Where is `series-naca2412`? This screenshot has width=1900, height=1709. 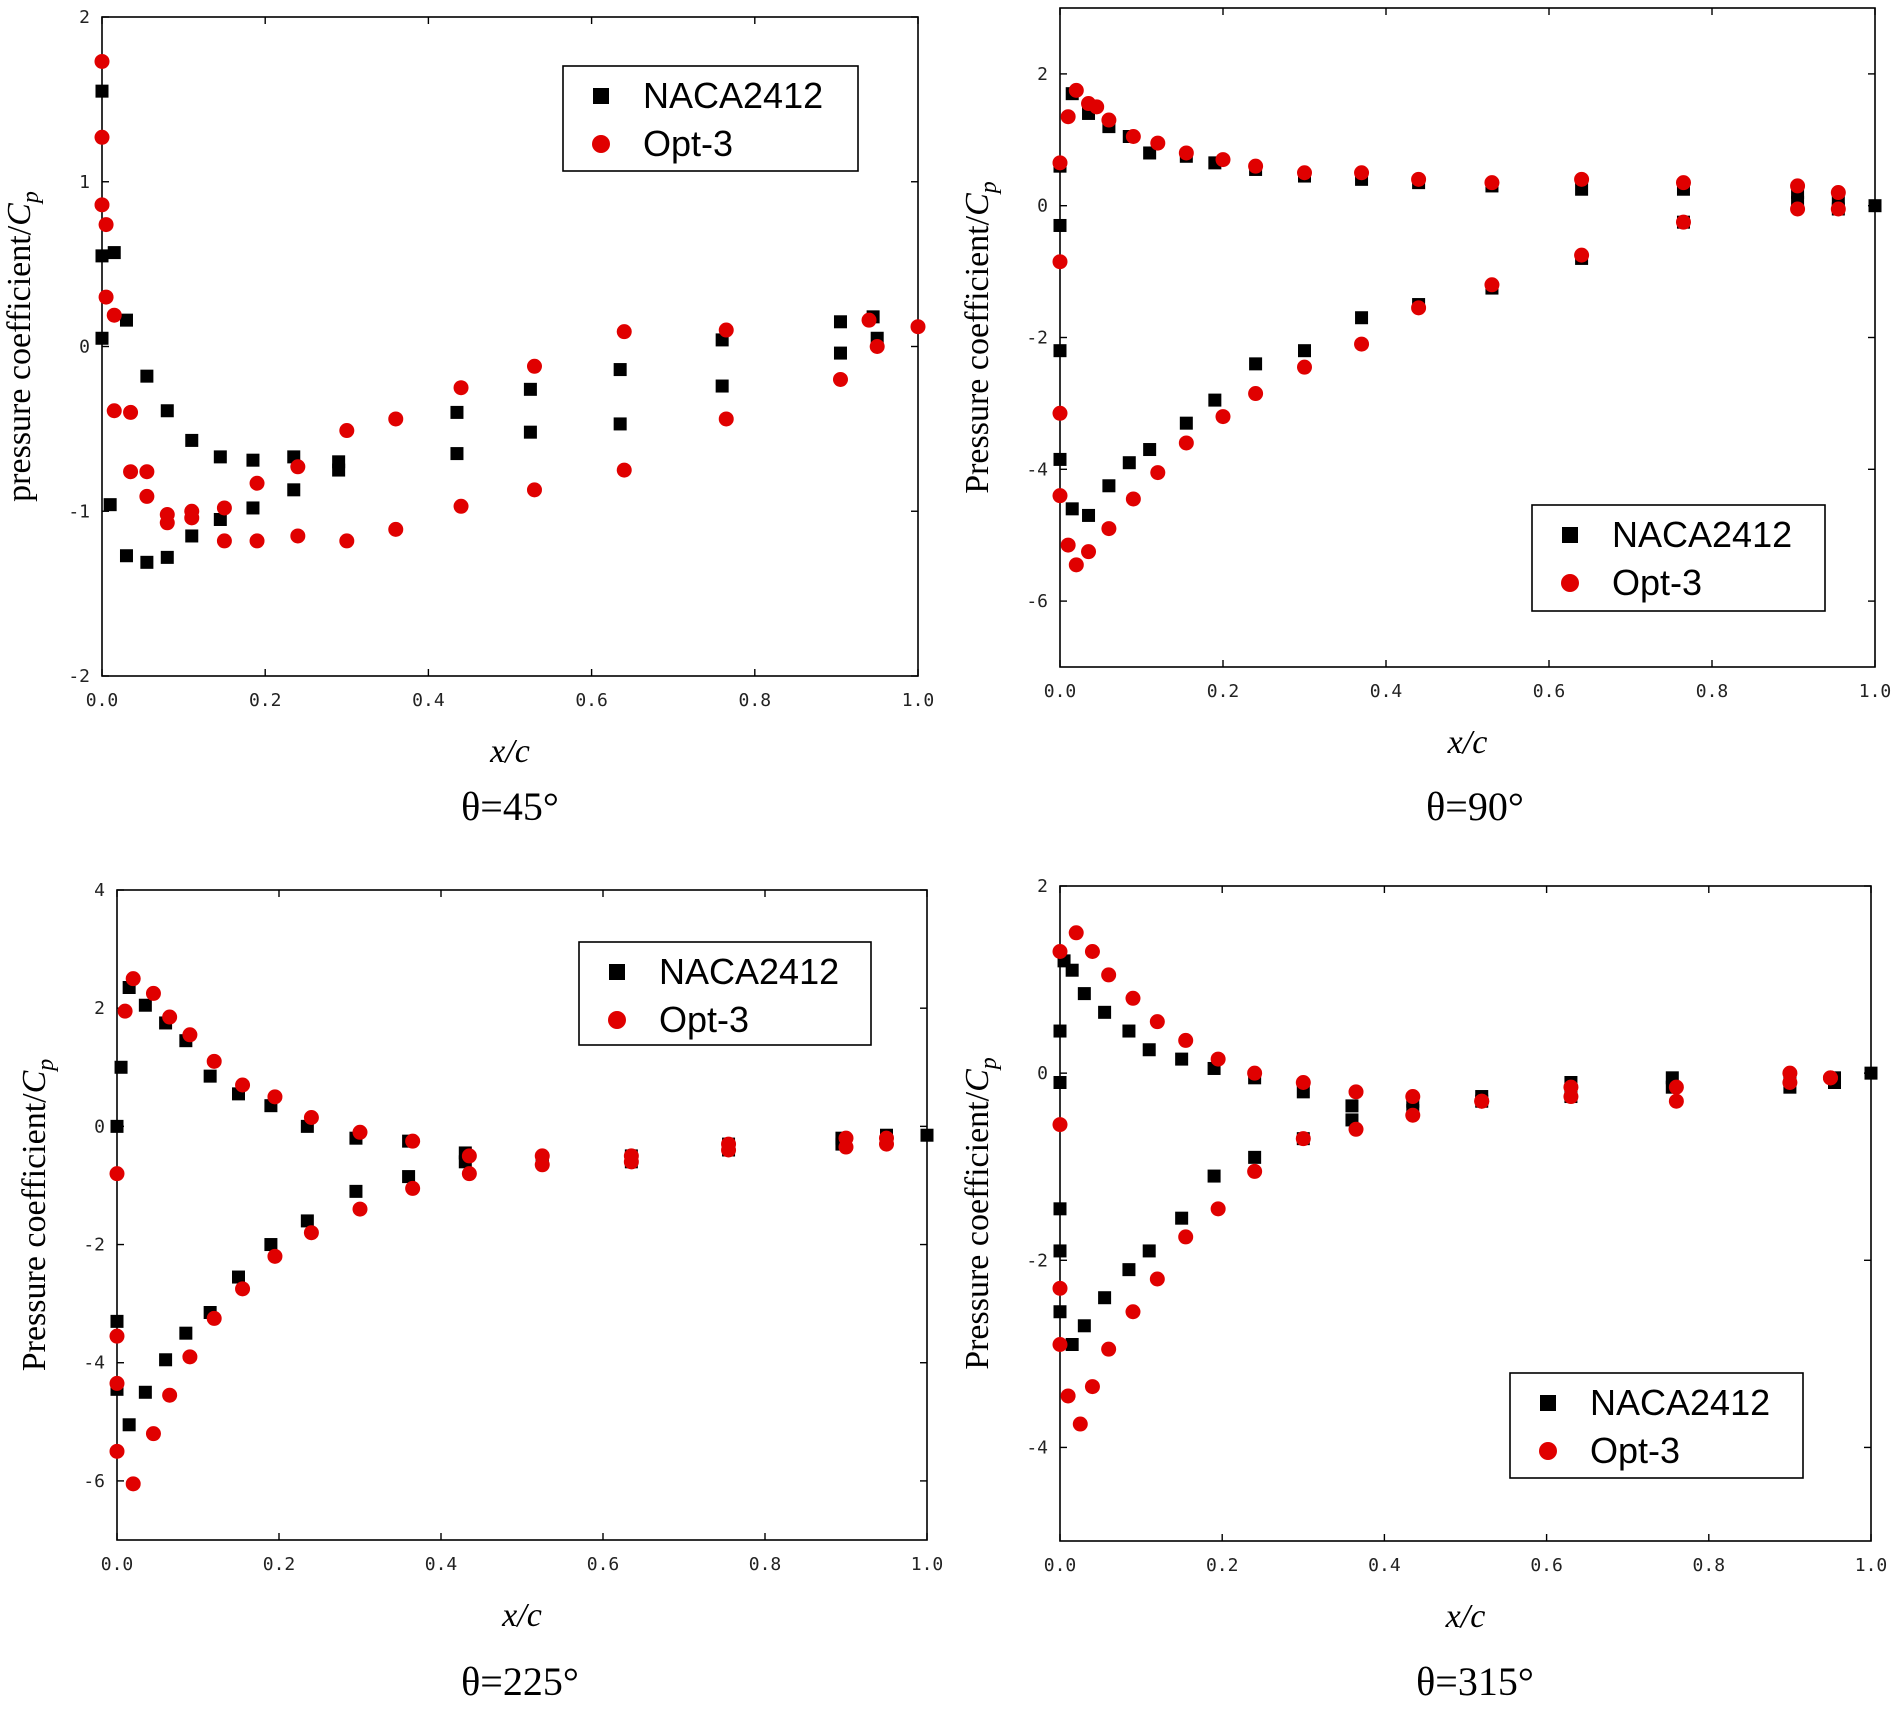 series-naca2412 is located at coordinates (1465, 1152).